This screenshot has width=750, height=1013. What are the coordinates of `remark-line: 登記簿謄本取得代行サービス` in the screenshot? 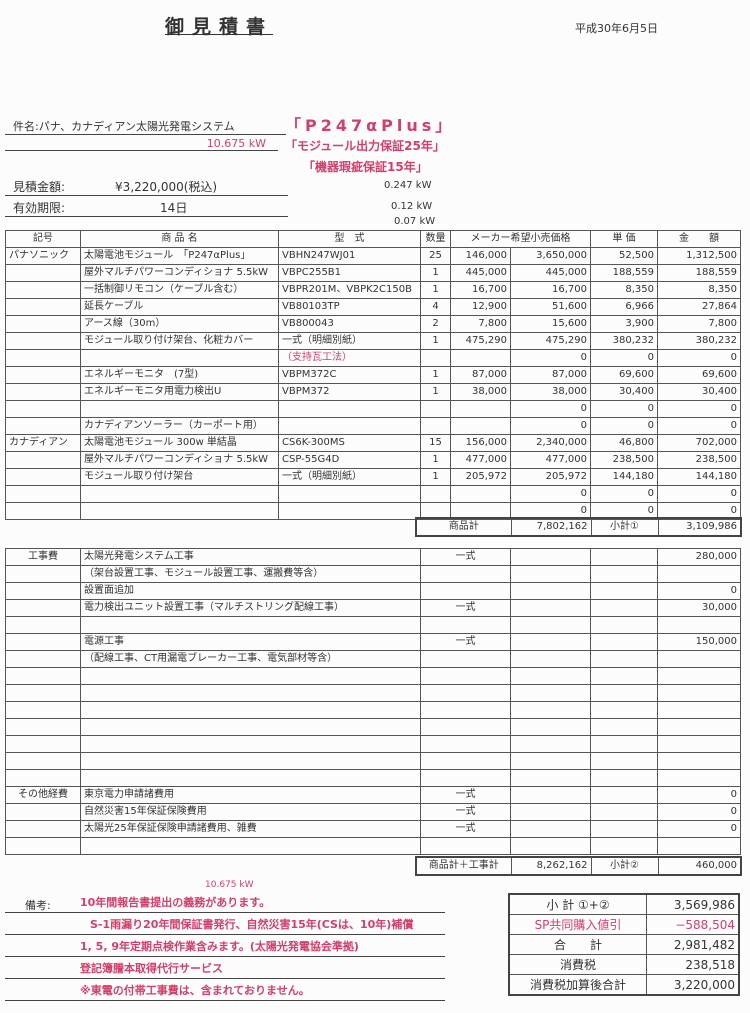 It's located at (225, 969).